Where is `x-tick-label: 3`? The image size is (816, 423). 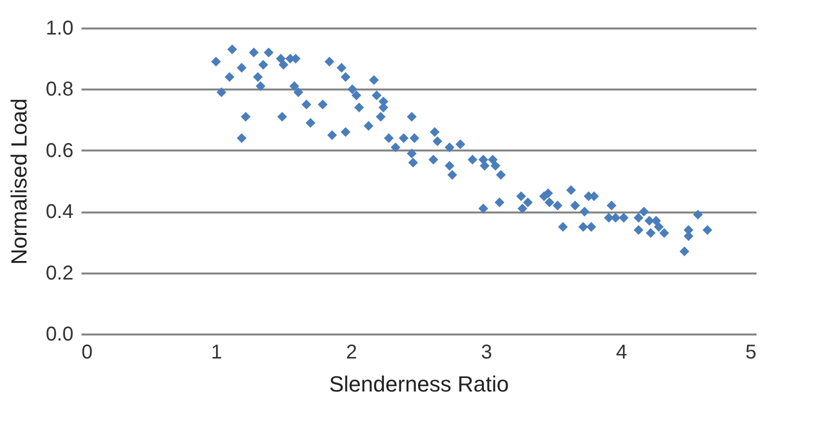 x-tick-label: 3 is located at coordinates (486, 353).